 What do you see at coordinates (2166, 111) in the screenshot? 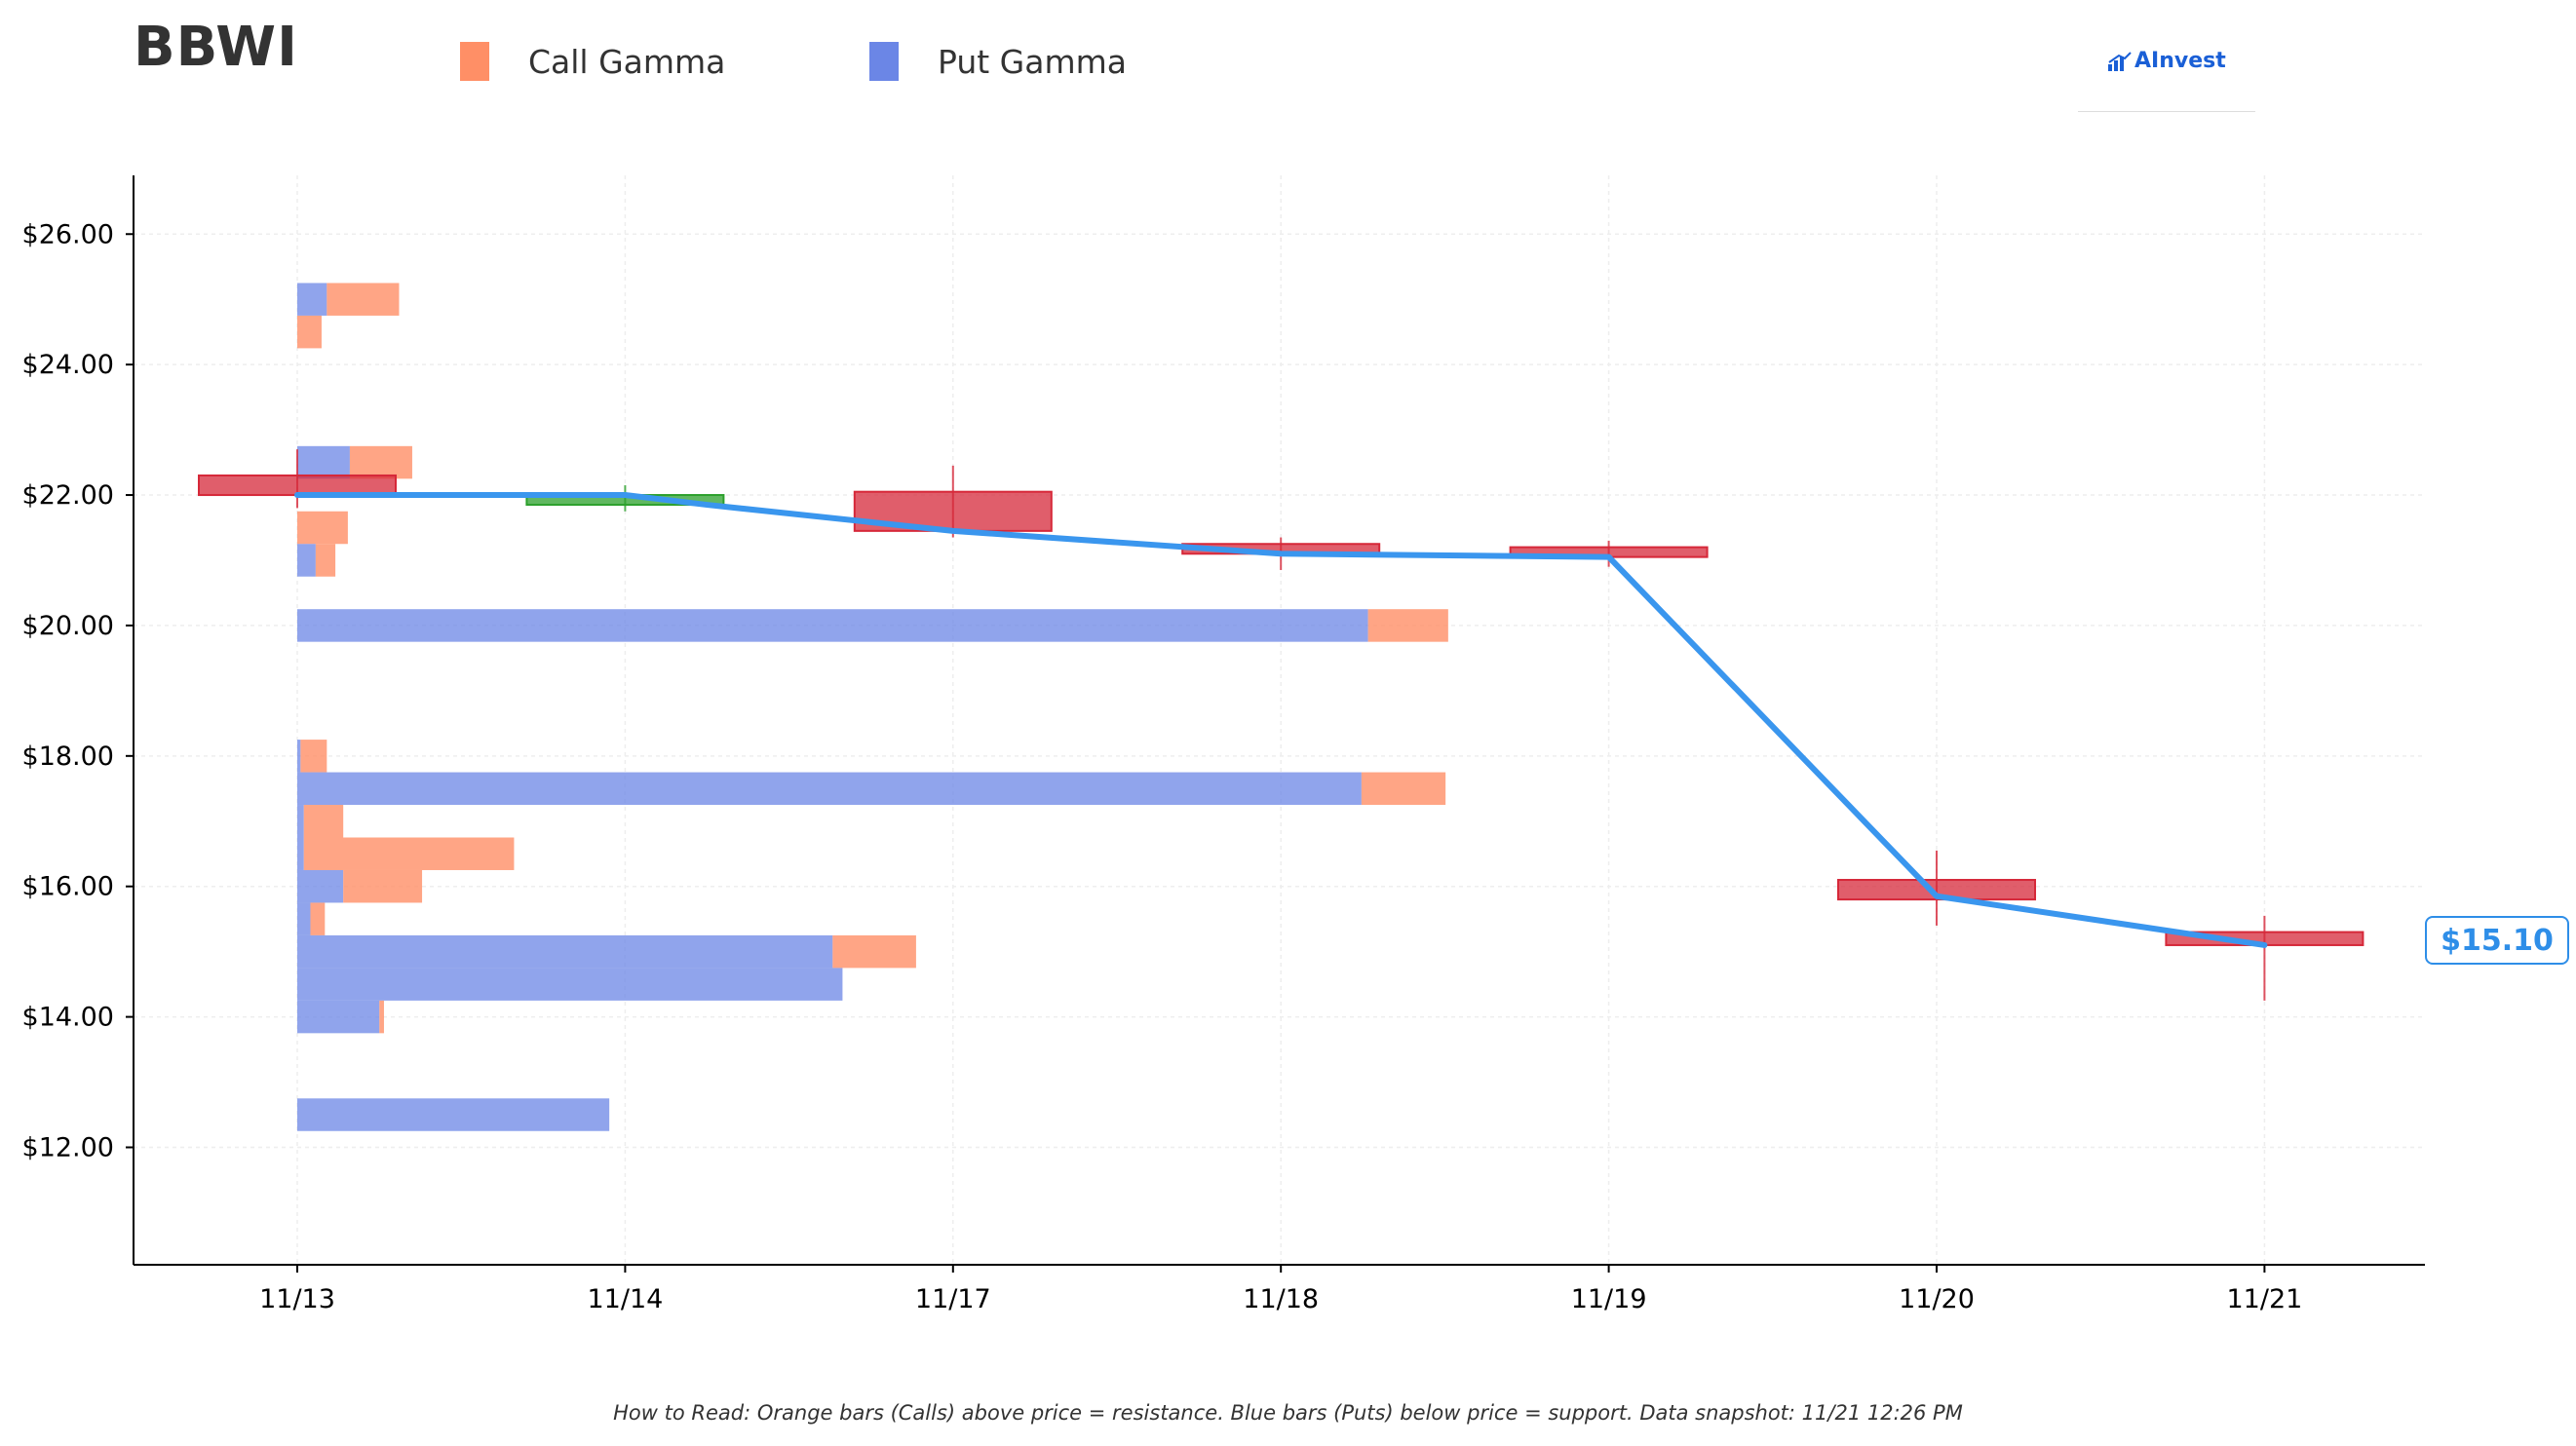
I see `brand-divider` at bounding box center [2166, 111].